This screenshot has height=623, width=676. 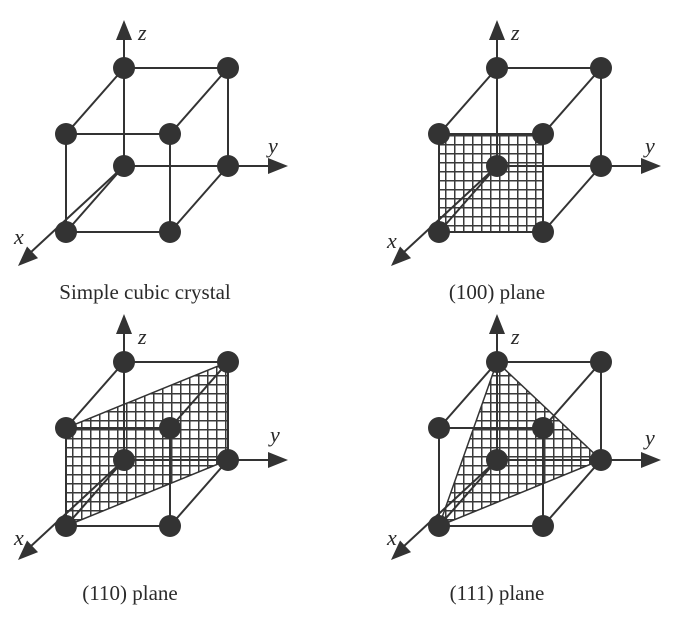 What do you see at coordinates (497, 292) in the screenshot?
I see `panel-caption: (100) plane` at bounding box center [497, 292].